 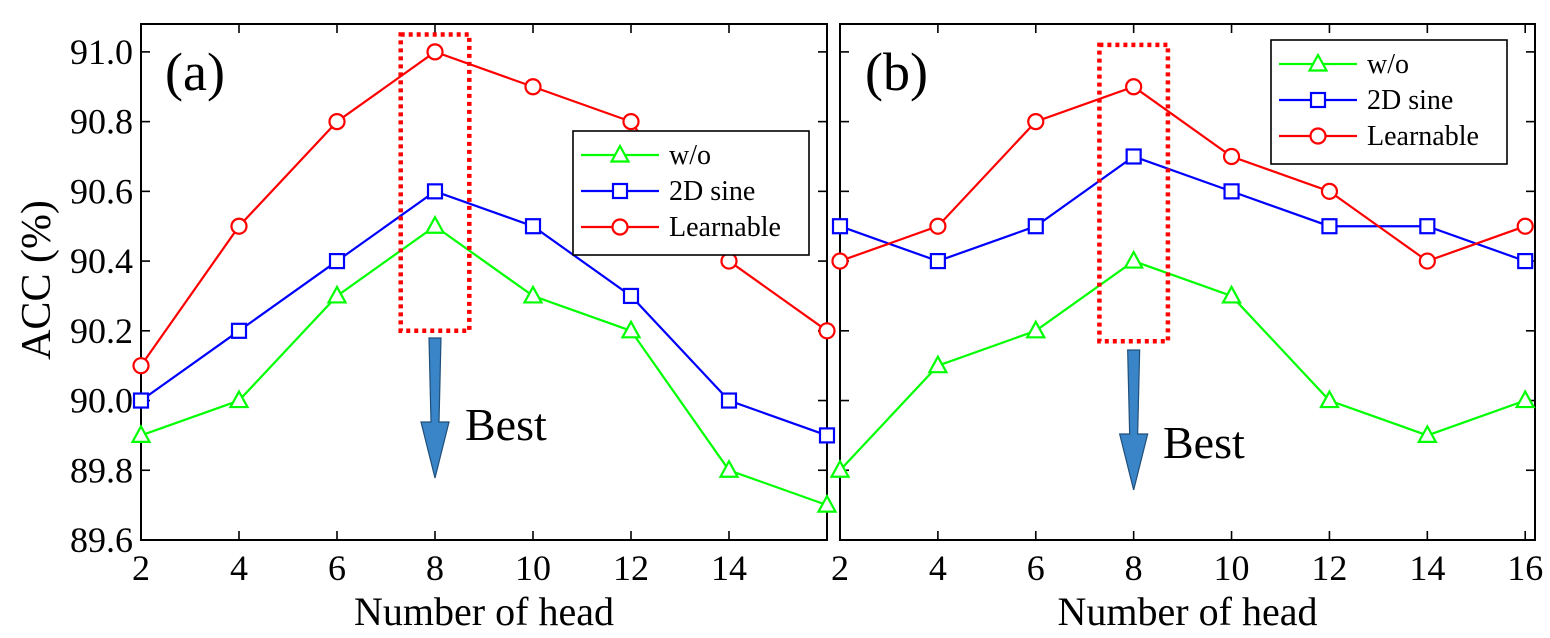 I want to click on best-arrow, so click(x=435, y=408).